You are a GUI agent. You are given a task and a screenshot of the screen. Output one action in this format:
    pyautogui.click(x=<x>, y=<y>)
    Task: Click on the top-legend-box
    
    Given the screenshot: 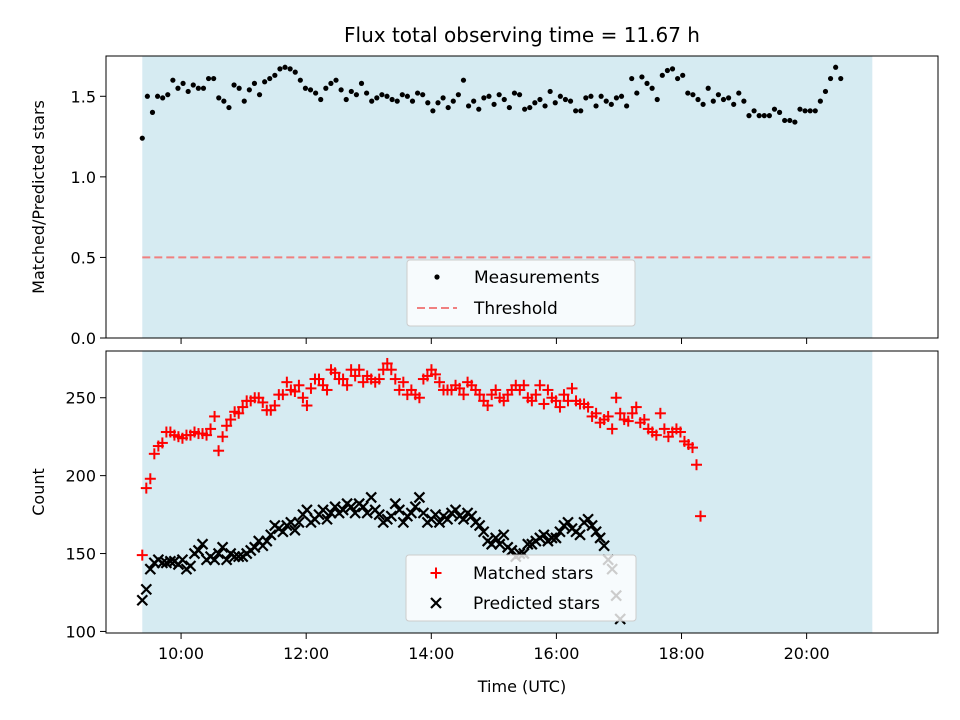 What is the action you would take?
    pyautogui.click(x=521, y=293)
    